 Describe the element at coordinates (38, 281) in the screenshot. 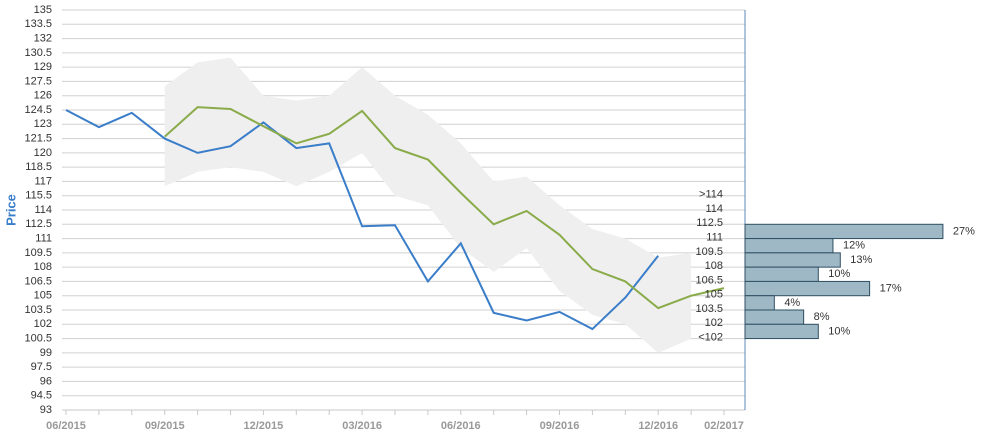

I see `y-tick-label: 106.5` at that location.